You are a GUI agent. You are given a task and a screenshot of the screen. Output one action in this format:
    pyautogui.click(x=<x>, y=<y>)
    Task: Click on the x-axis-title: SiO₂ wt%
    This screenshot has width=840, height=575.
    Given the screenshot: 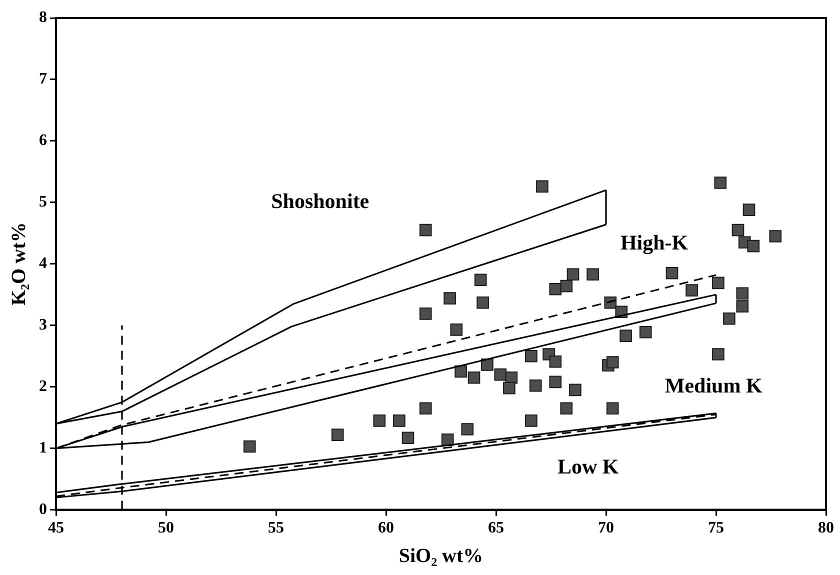 What is the action you would take?
    pyautogui.click(x=441, y=556)
    